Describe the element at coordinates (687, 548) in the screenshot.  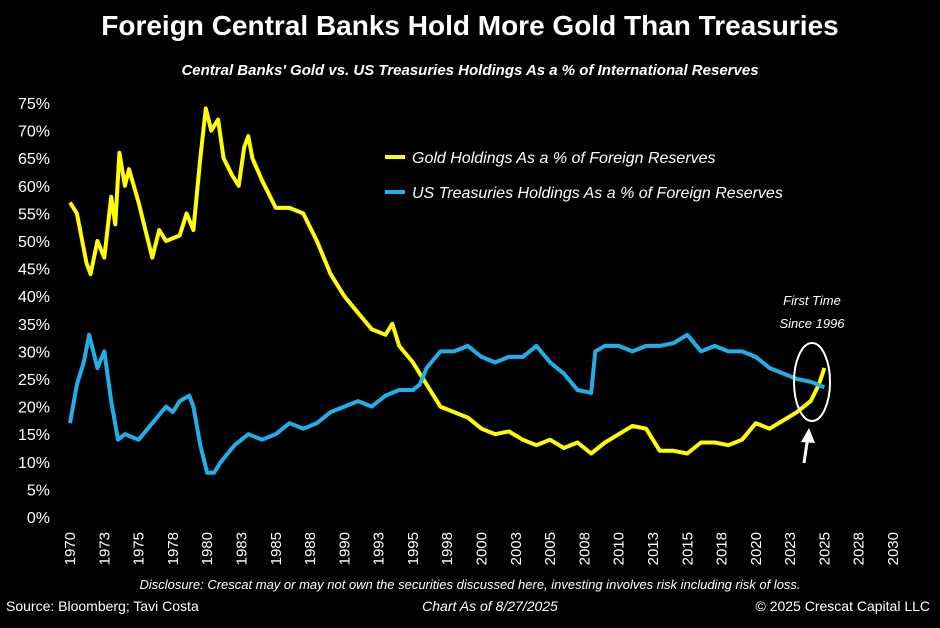
I see `x-tick-label: 2015` at that location.